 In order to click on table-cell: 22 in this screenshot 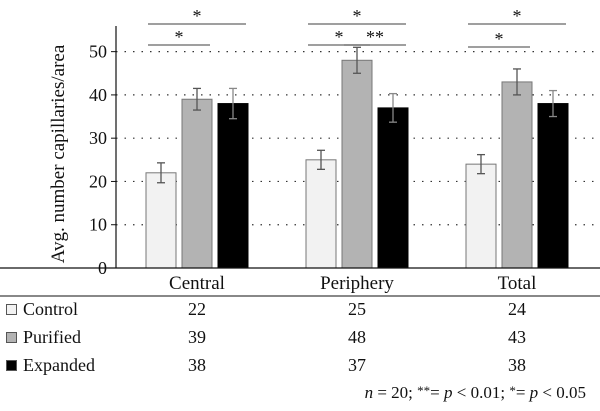, I will do `click(197, 309)`.